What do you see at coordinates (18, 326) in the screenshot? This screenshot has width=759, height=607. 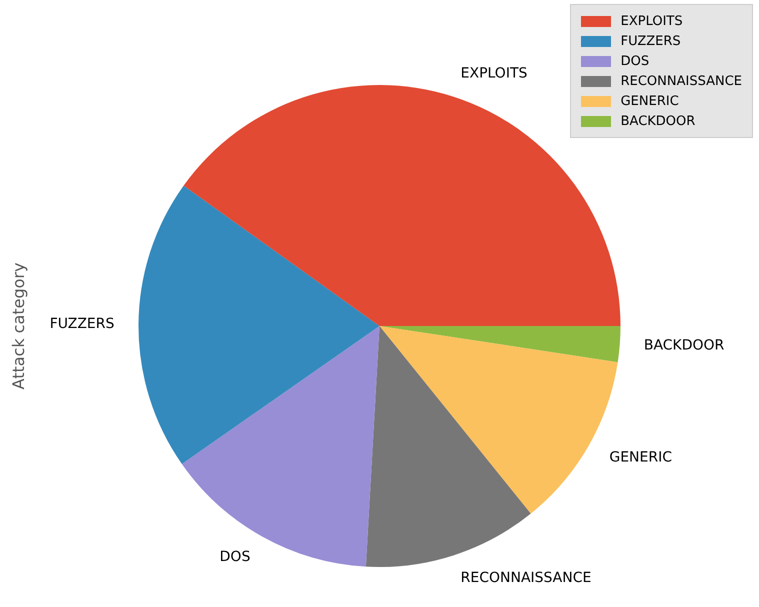 I see `text: Attack category` at bounding box center [18, 326].